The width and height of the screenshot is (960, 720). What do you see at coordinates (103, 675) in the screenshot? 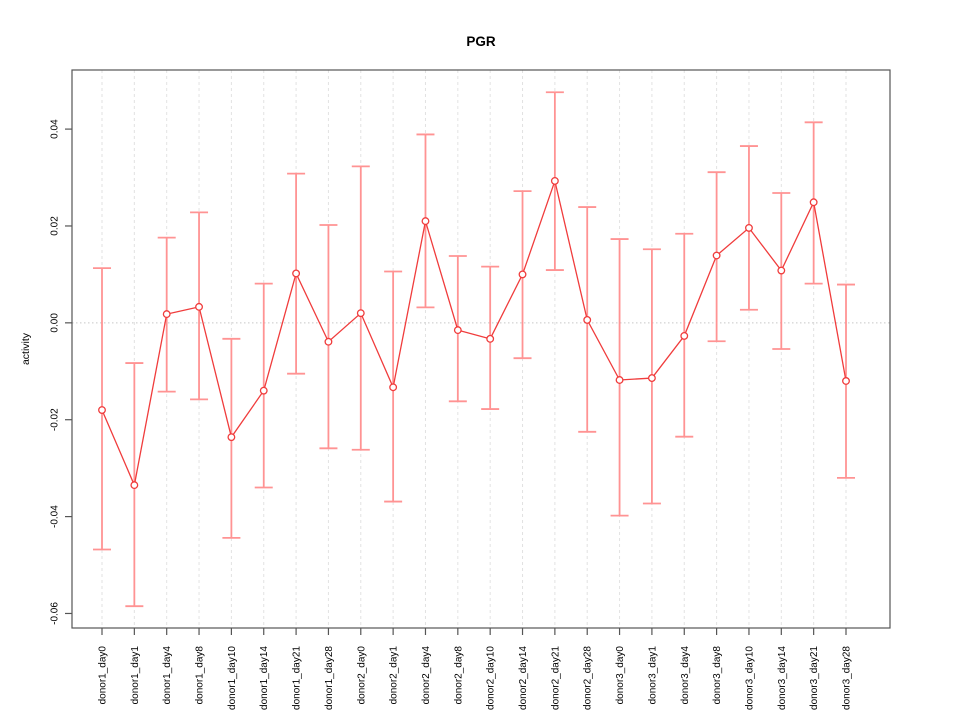
I see `x-tick-label: donor1_day0` at bounding box center [103, 675].